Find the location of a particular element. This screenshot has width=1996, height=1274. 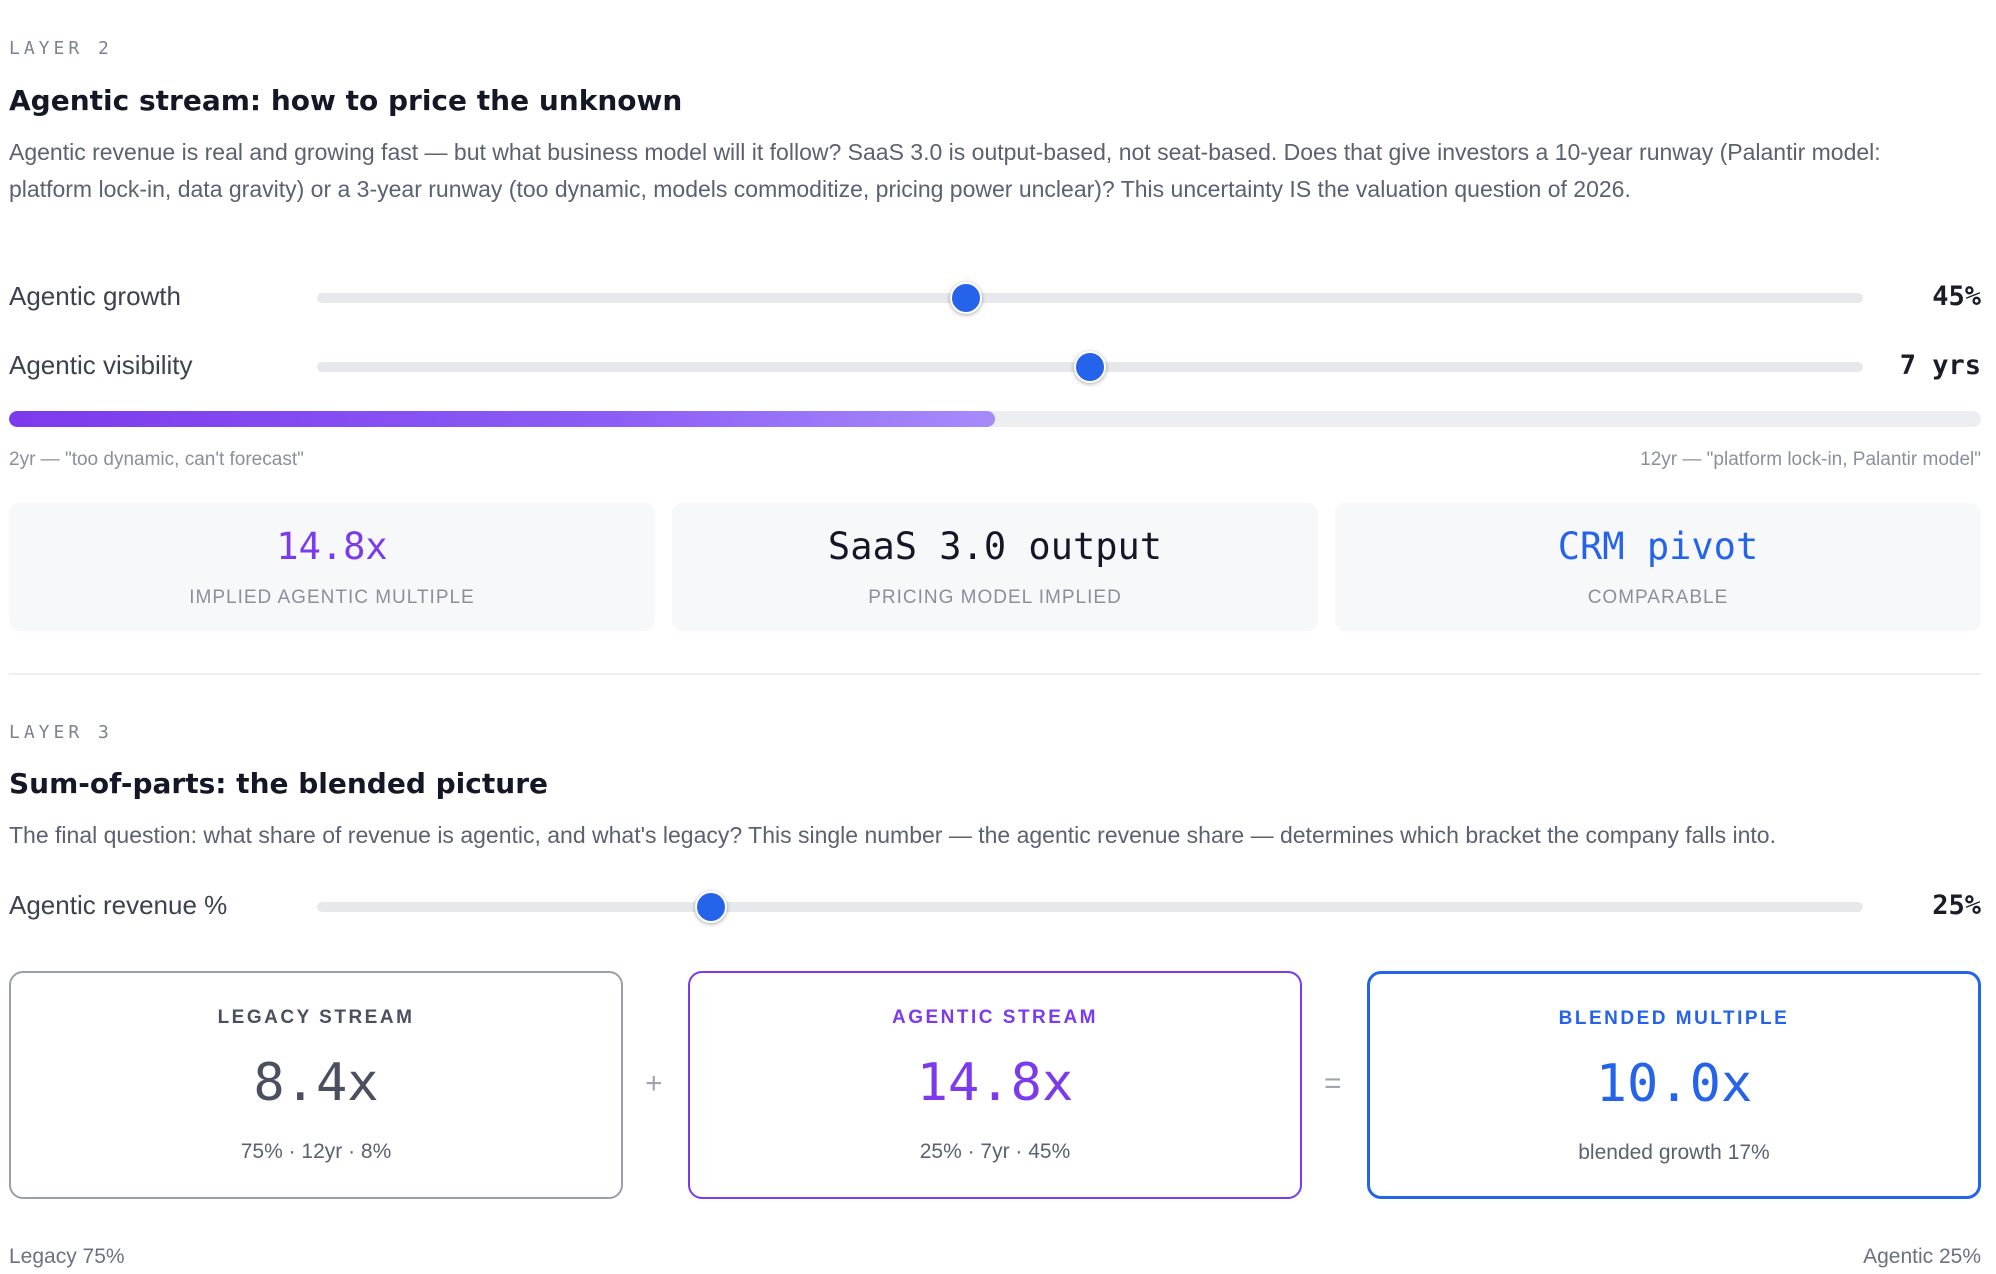

pricing-model-caption: PRICING MODEL IMPLIED is located at coordinates (995, 597).